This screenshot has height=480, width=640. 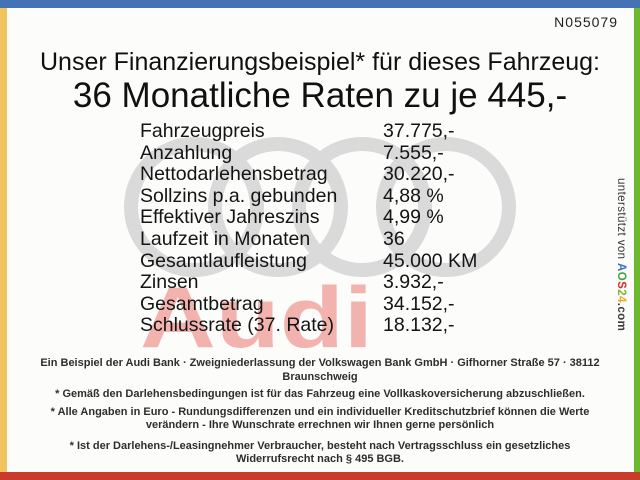 What do you see at coordinates (186, 152) in the screenshot?
I see `row-label: Anzahlung` at bounding box center [186, 152].